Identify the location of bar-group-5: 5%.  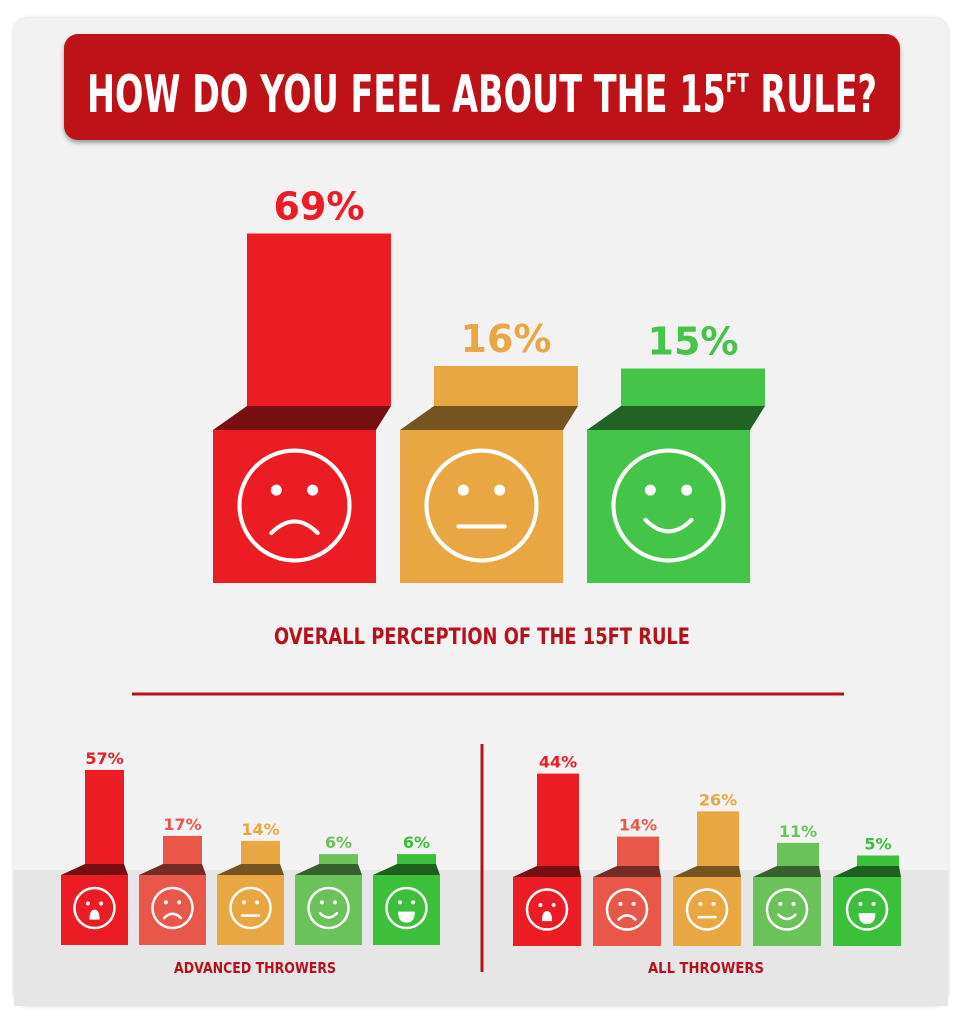
(867, 890).